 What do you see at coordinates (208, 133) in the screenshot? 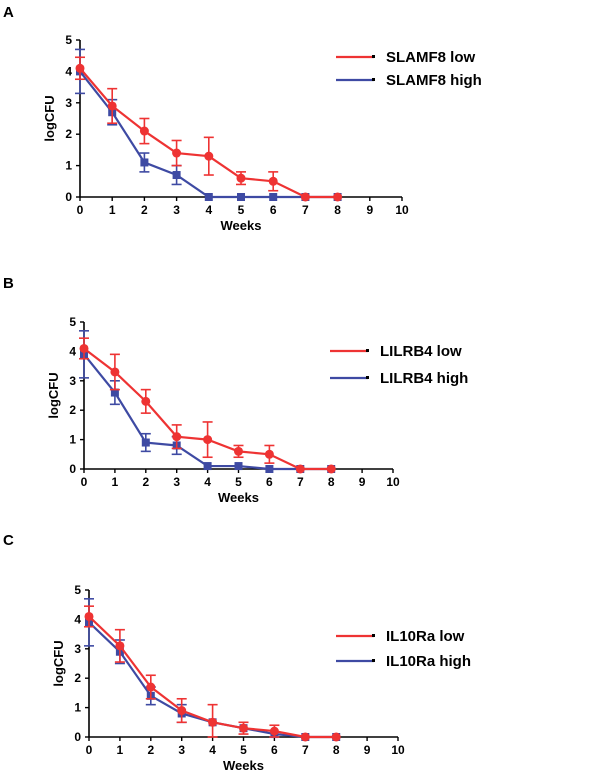
I see `series-line` at bounding box center [208, 133].